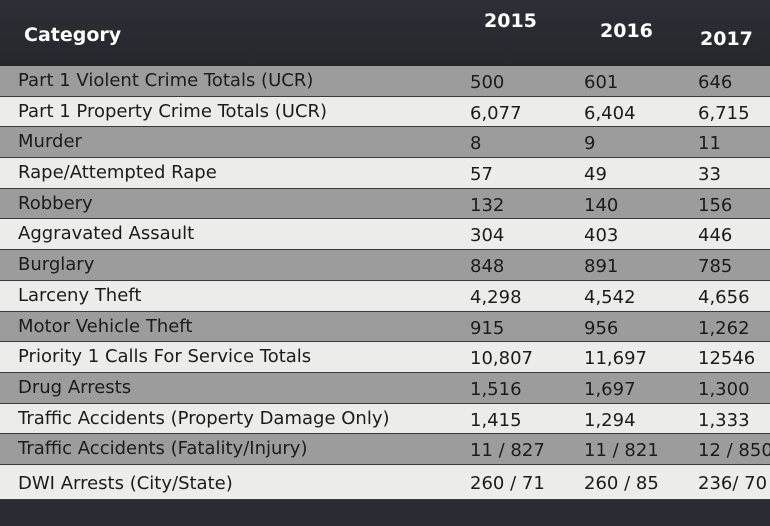 Image resolution: width=770 pixels, height=526 pixels. What do you see at coordinates (385, 204) in the screenshot?
I see `table-row: Robbery 132 140 156` at bounding box center [385, 204].